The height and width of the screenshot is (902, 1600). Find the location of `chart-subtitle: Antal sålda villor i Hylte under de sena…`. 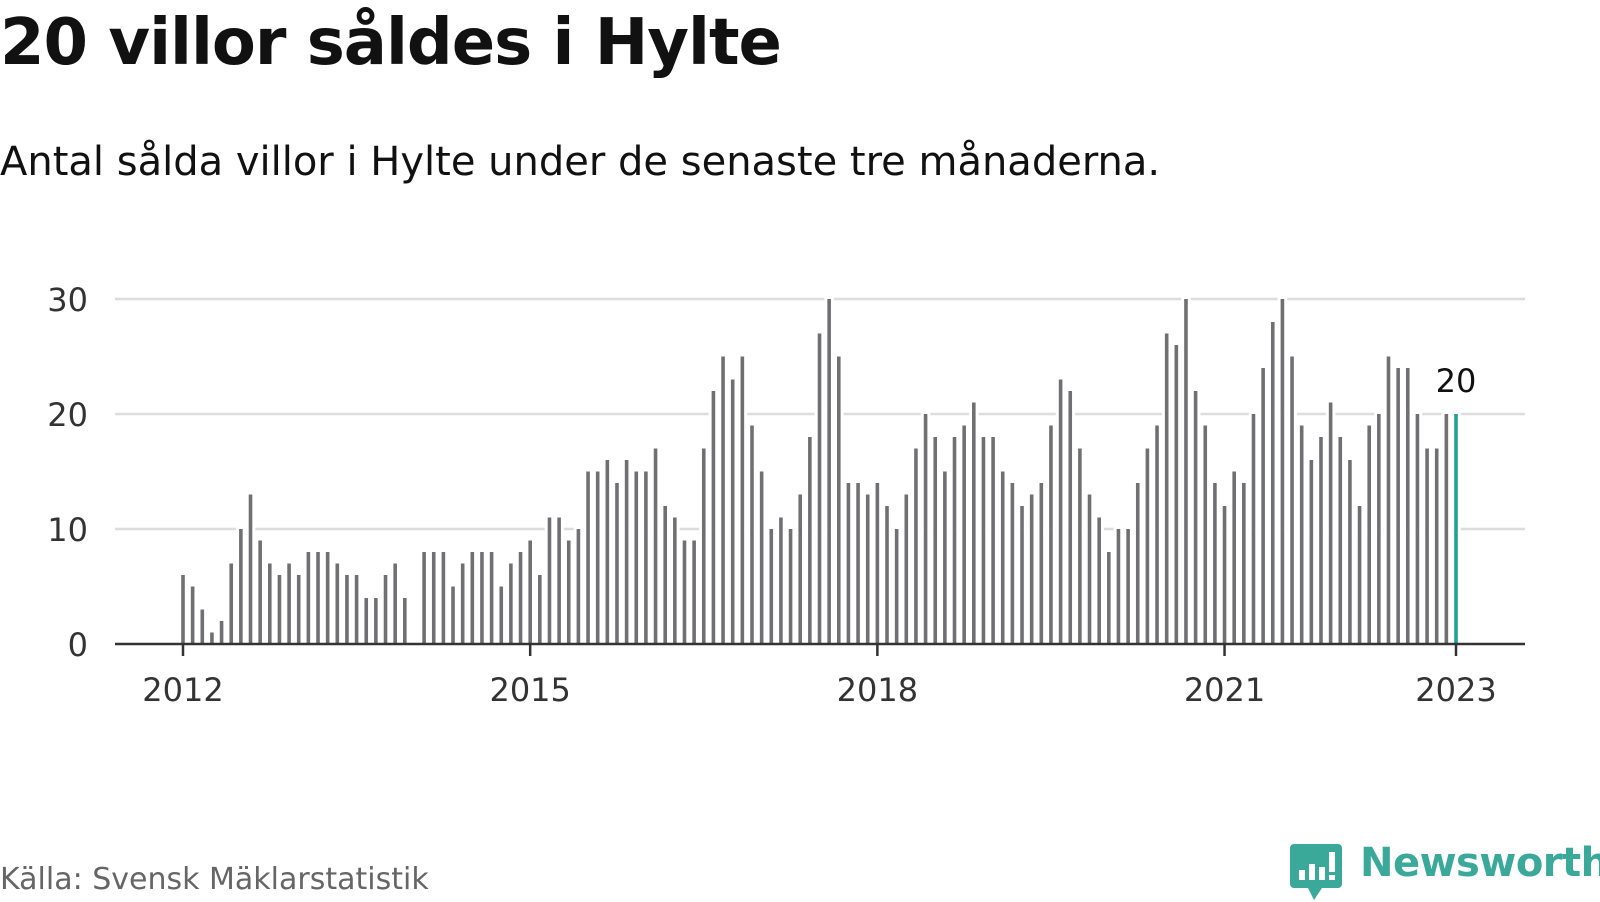

chart-subtitle: Antal sålda villor i Hylte under de sena… is located at coordinates (580, 162).